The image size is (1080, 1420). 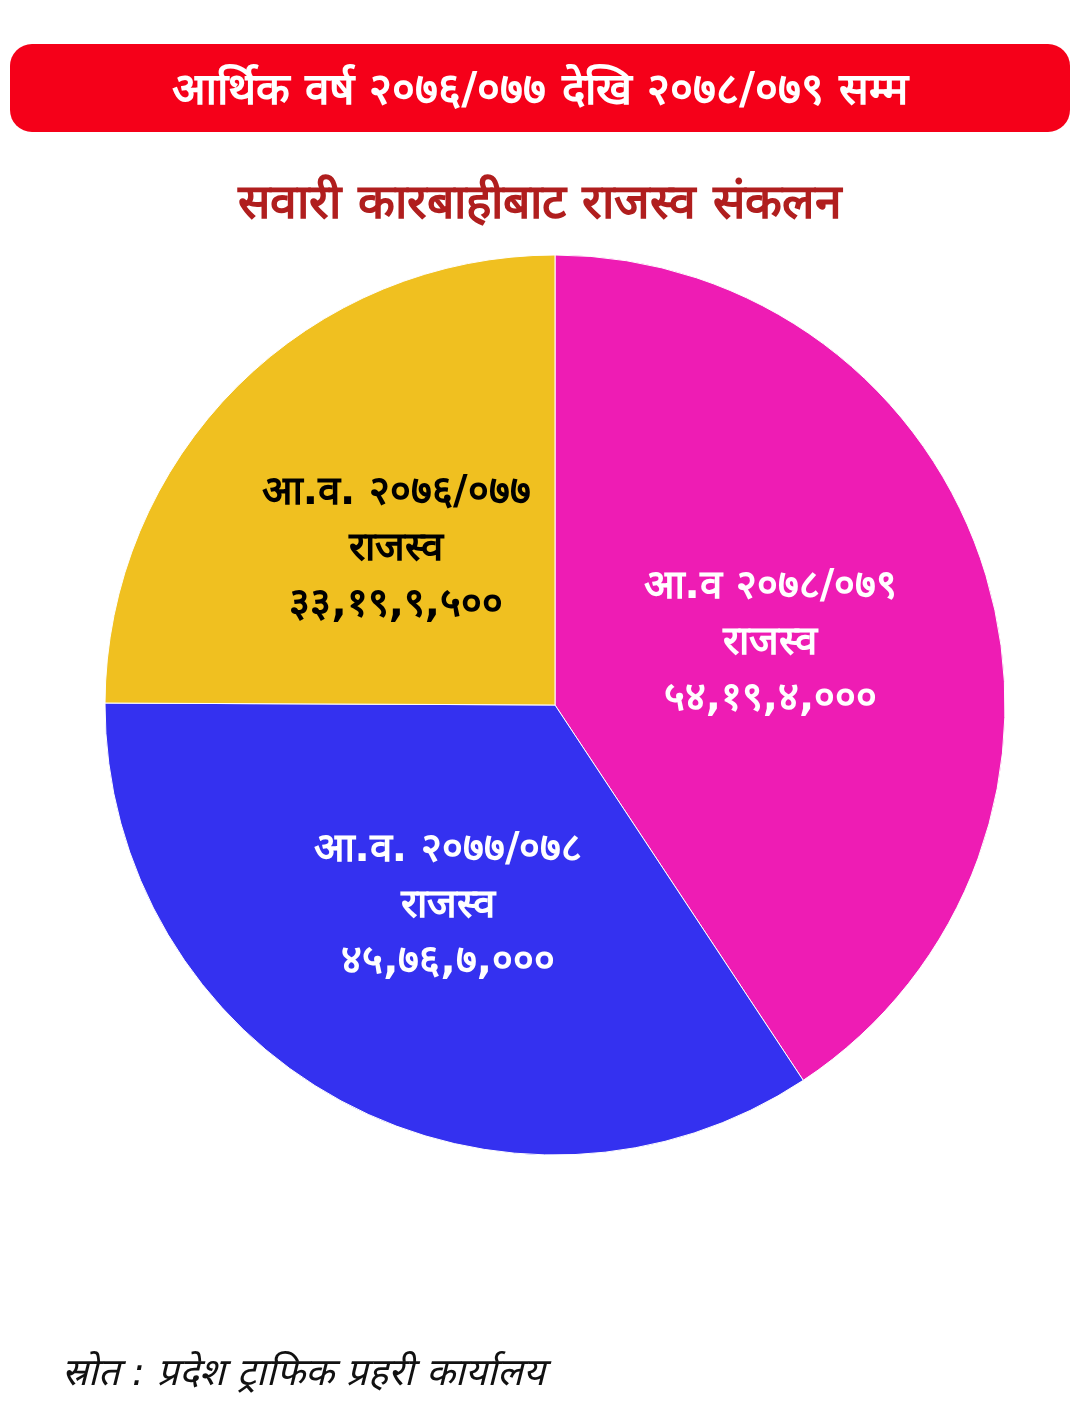 What do you see at coordinates (448, 958) in the screenshot?
I see `data-label: ४५,७६,७,०००` at bounding box center [448, 958].